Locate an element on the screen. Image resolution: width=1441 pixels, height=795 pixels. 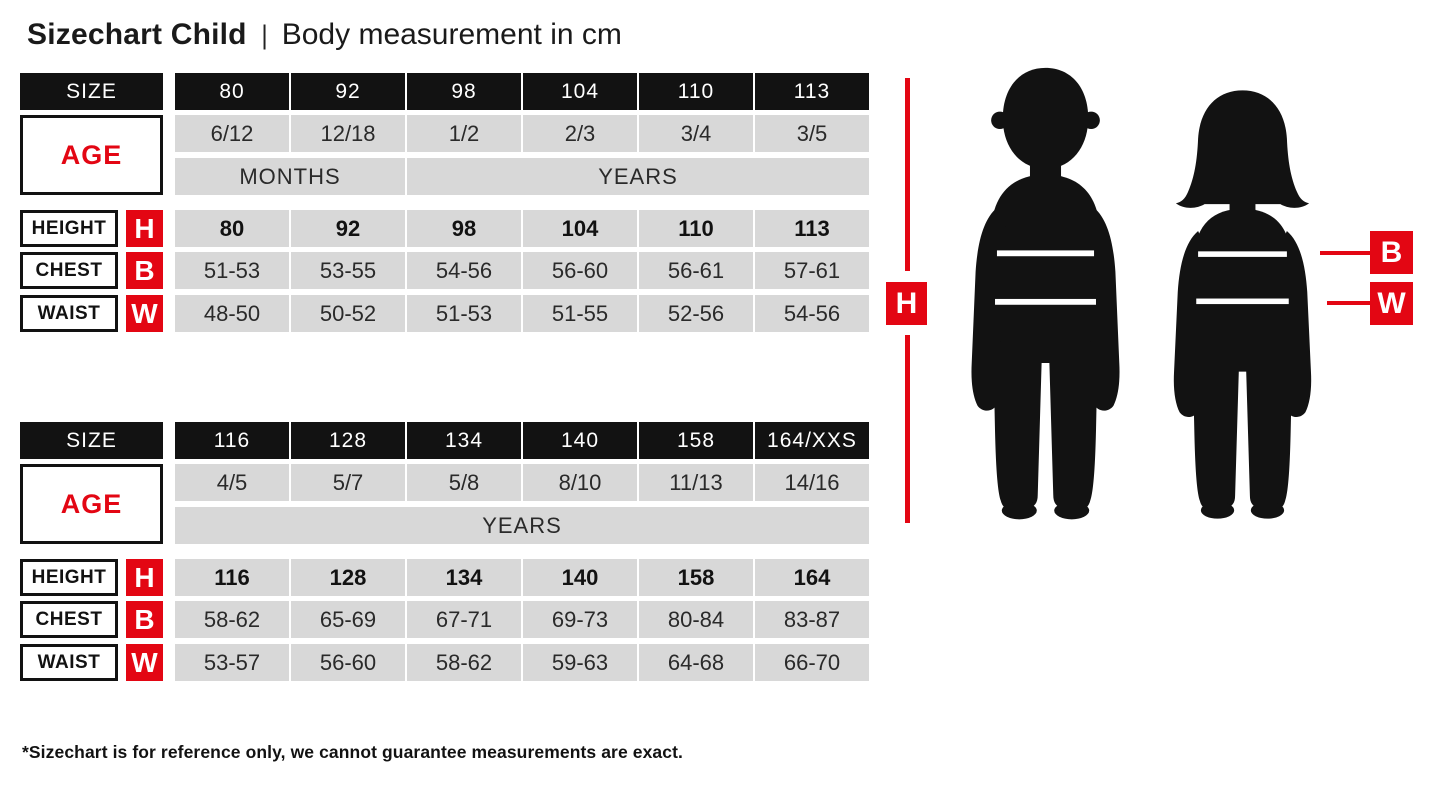
waist-marker-badge: W is located at coordinates (1391, 303).